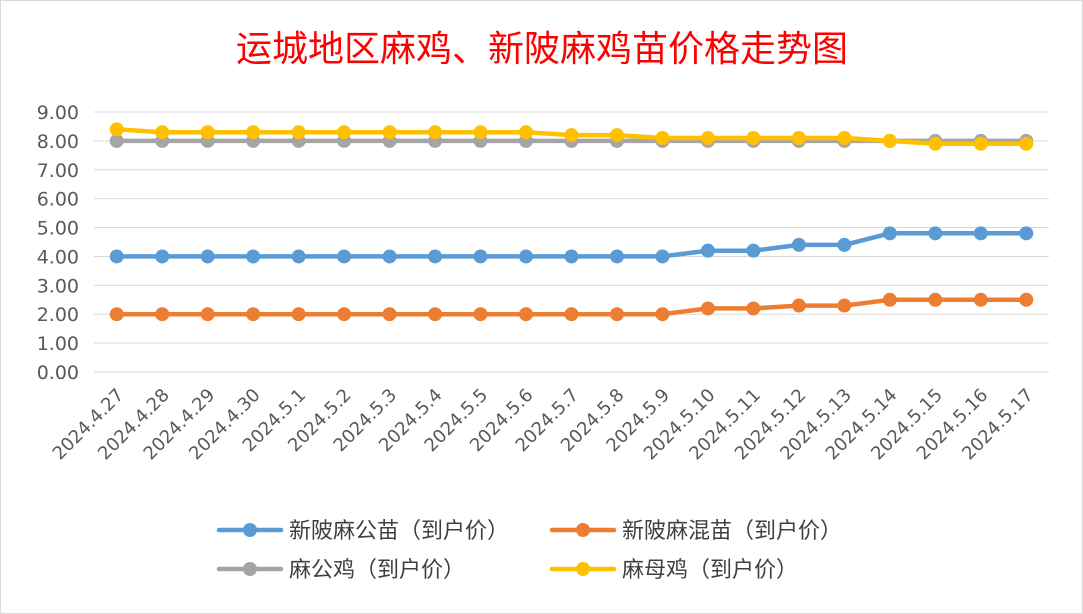 This screenshot has height=614, width=1083. Describe the element at coordinates (732, 531) in the screenshot. I see `legend-label: 新陂麻混苗（到户价）` at that location.